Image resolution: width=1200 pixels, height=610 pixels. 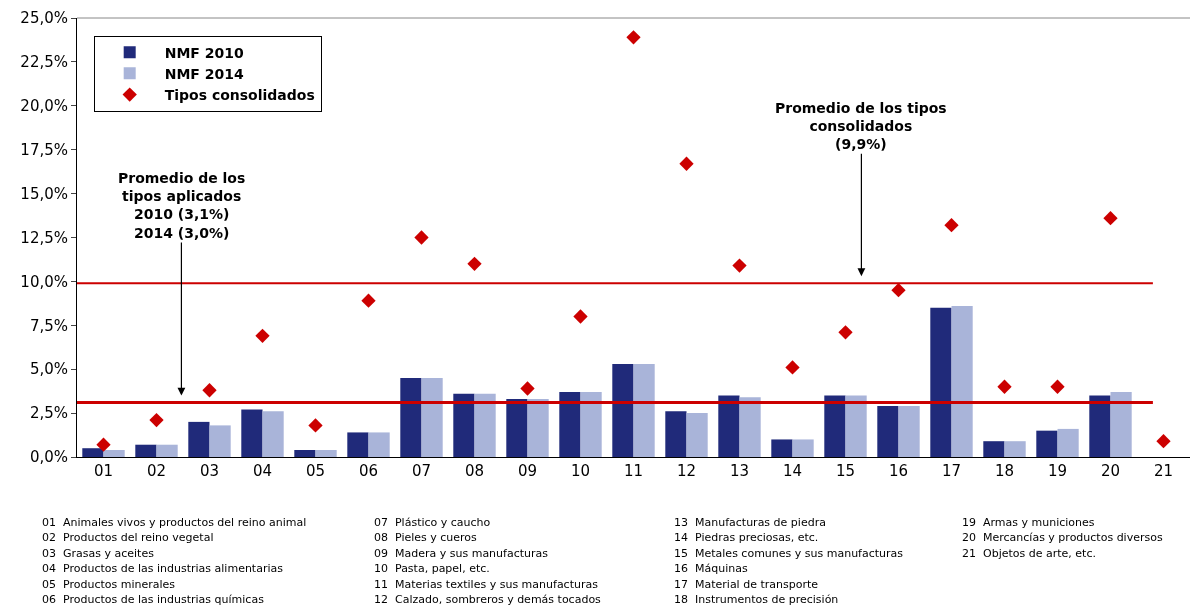 What do you see at coordinates (1110, 471) in the screenshot?
I see `x-tick-label: 20` at bounding box center [1110, 471].